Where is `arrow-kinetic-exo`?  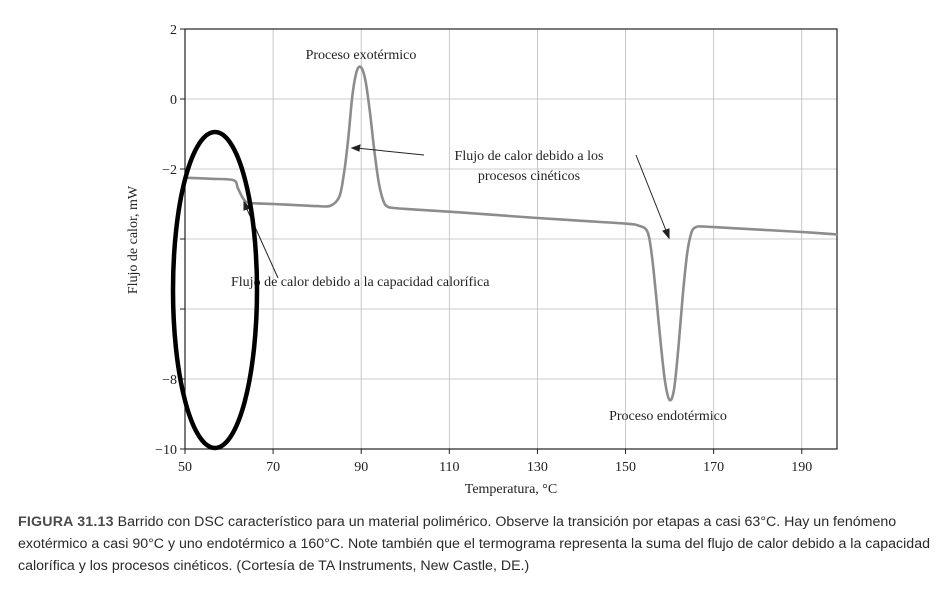 arrow-kinetic-exo is located at coordinates (390, 151).